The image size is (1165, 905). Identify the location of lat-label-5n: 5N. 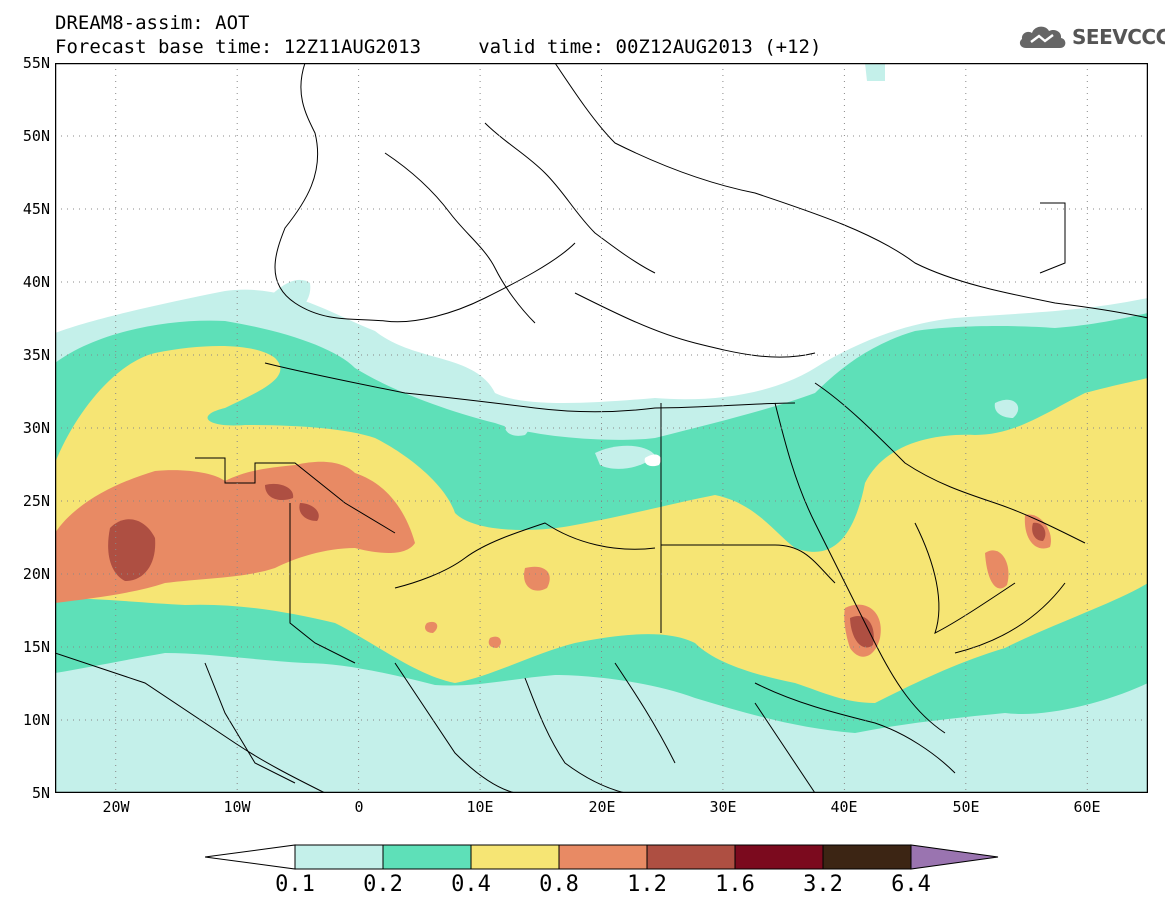
(40, 793).